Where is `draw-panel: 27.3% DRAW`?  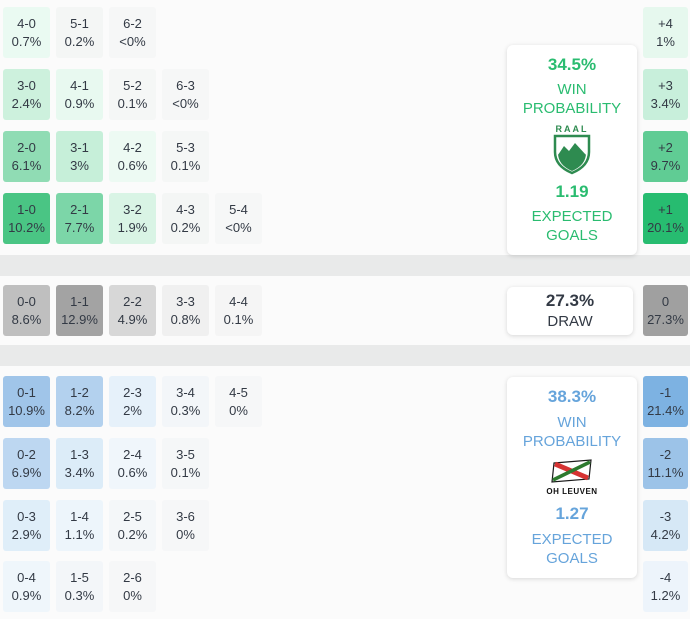
draw-panel: 27.3% DRAW is located at coordinates (570, 311).